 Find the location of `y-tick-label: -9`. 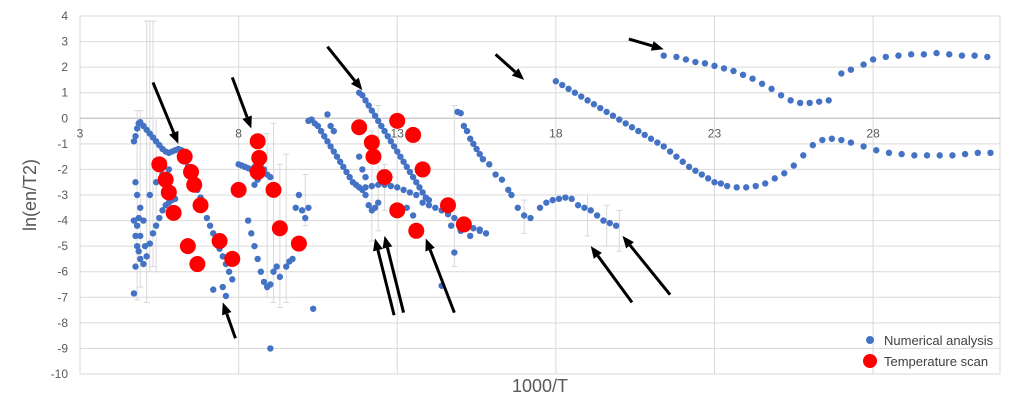

y-tick-label: -9 is located at coordinates (62, 348).